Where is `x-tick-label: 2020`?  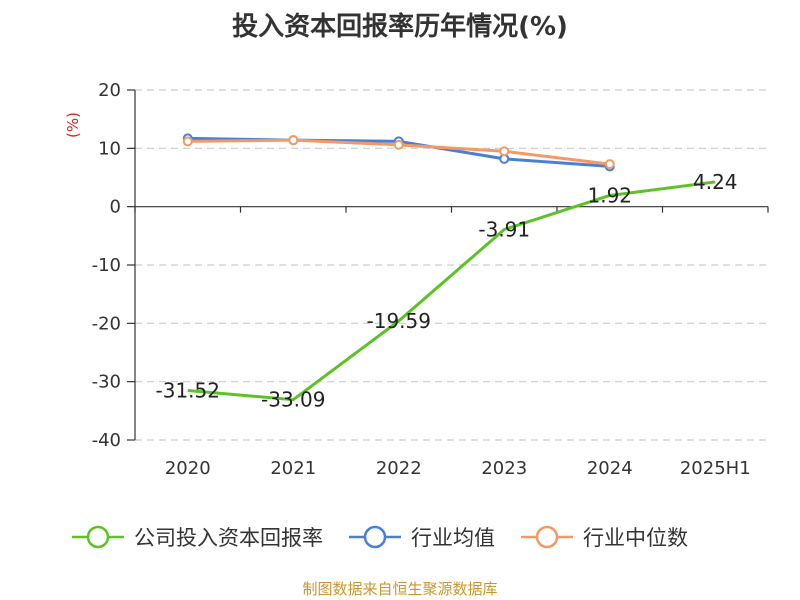 x-tick-label: 2020 is located at coordinates (188, 468).